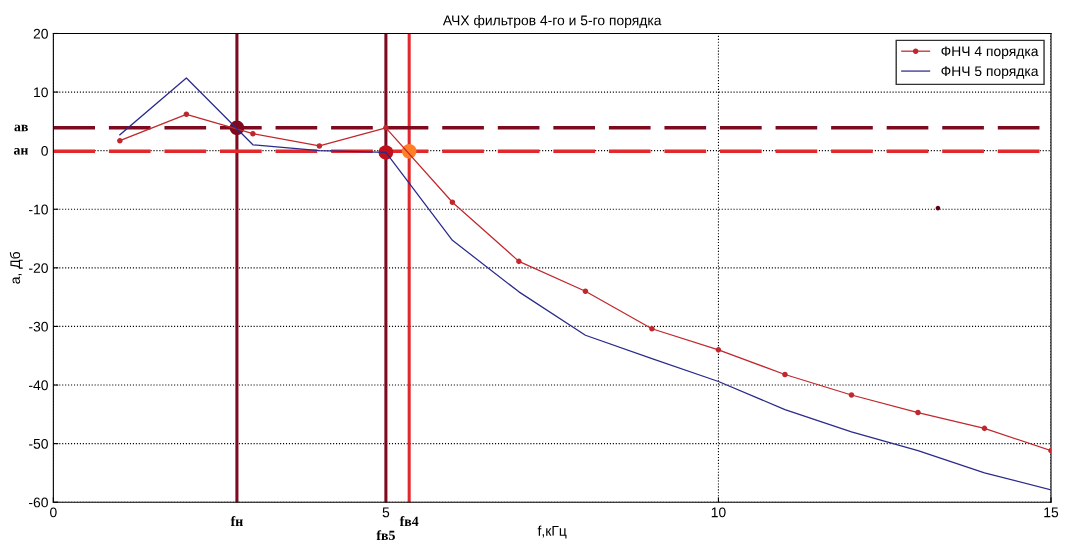 Image resolution: width=1067 pixels, height=558 pixels. I want to click on y-tick-label: -10, so click(38, 209).